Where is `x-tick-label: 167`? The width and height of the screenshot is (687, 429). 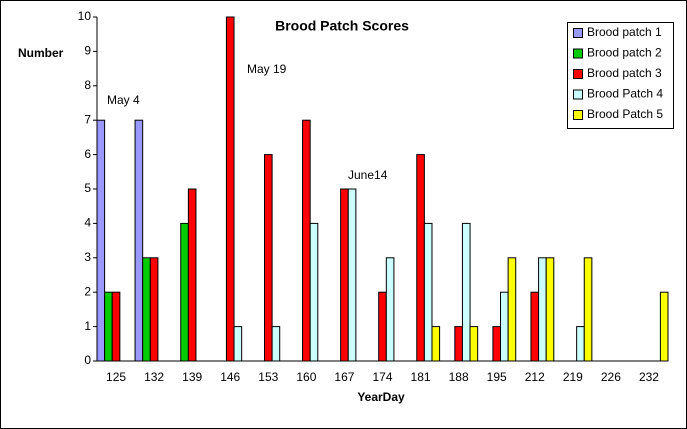 x-tick-label: 167 is located at coordinates (344, 377).